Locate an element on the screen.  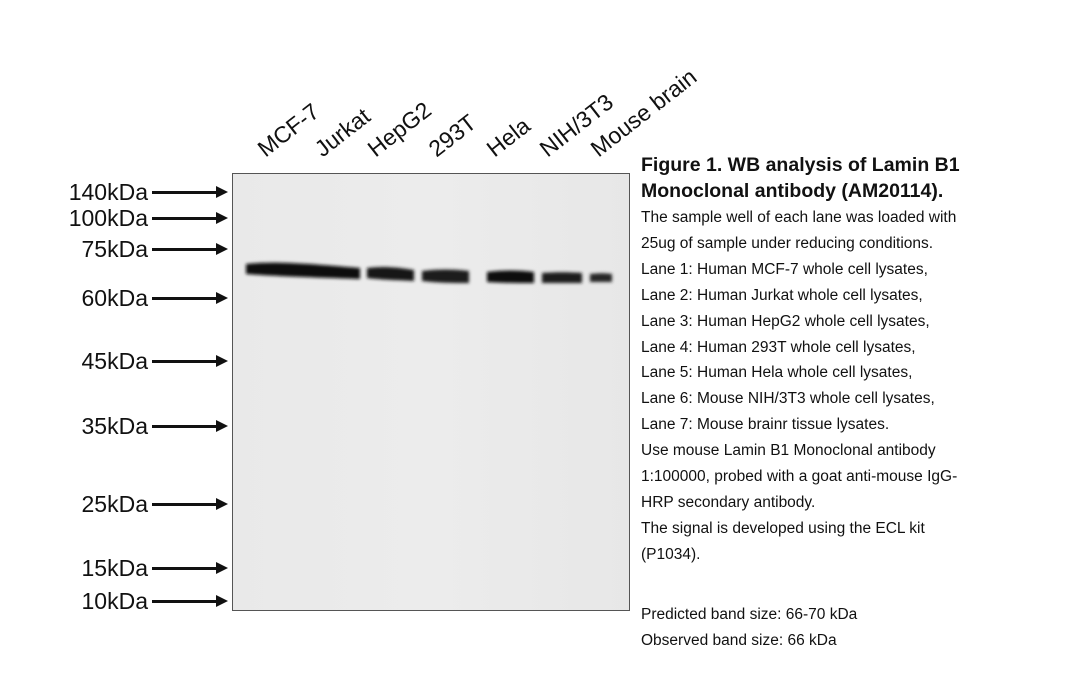
caption-line: Lane 1: Human MCF-7 whole cell lysates, is located at coordinates (784, 269).